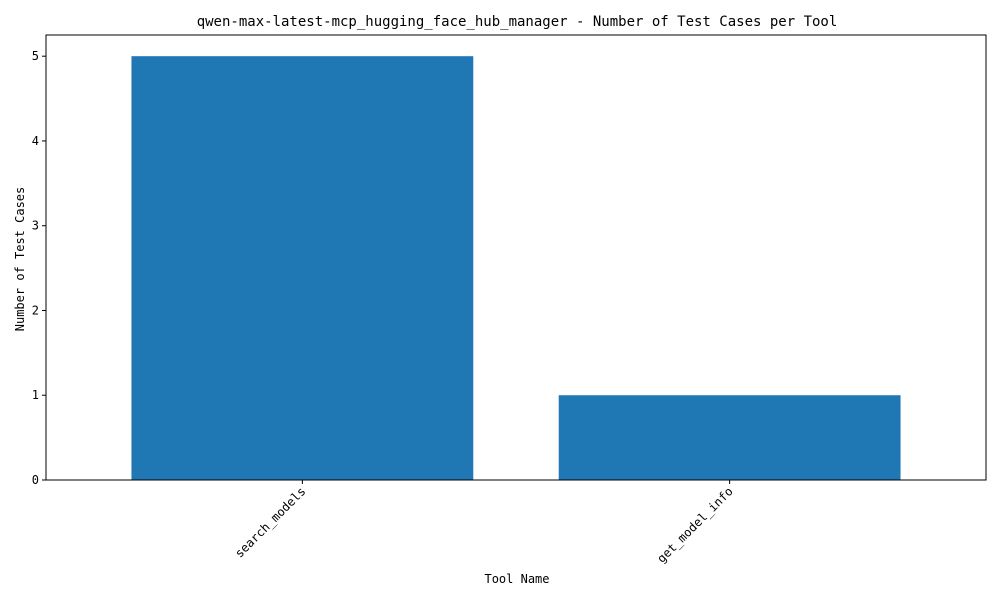 Image resolution: width=1000 pixels, height=600 pixels. Describe the element at coordinates (35, 226) in the screenshot. I see `y-tick-label: 3` at that location.